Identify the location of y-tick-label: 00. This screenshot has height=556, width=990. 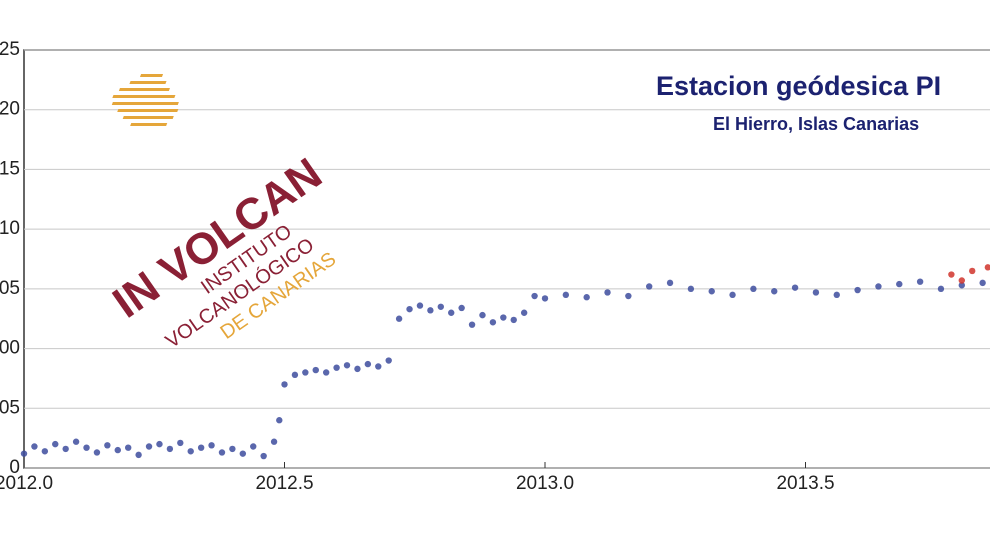
(10, 348).